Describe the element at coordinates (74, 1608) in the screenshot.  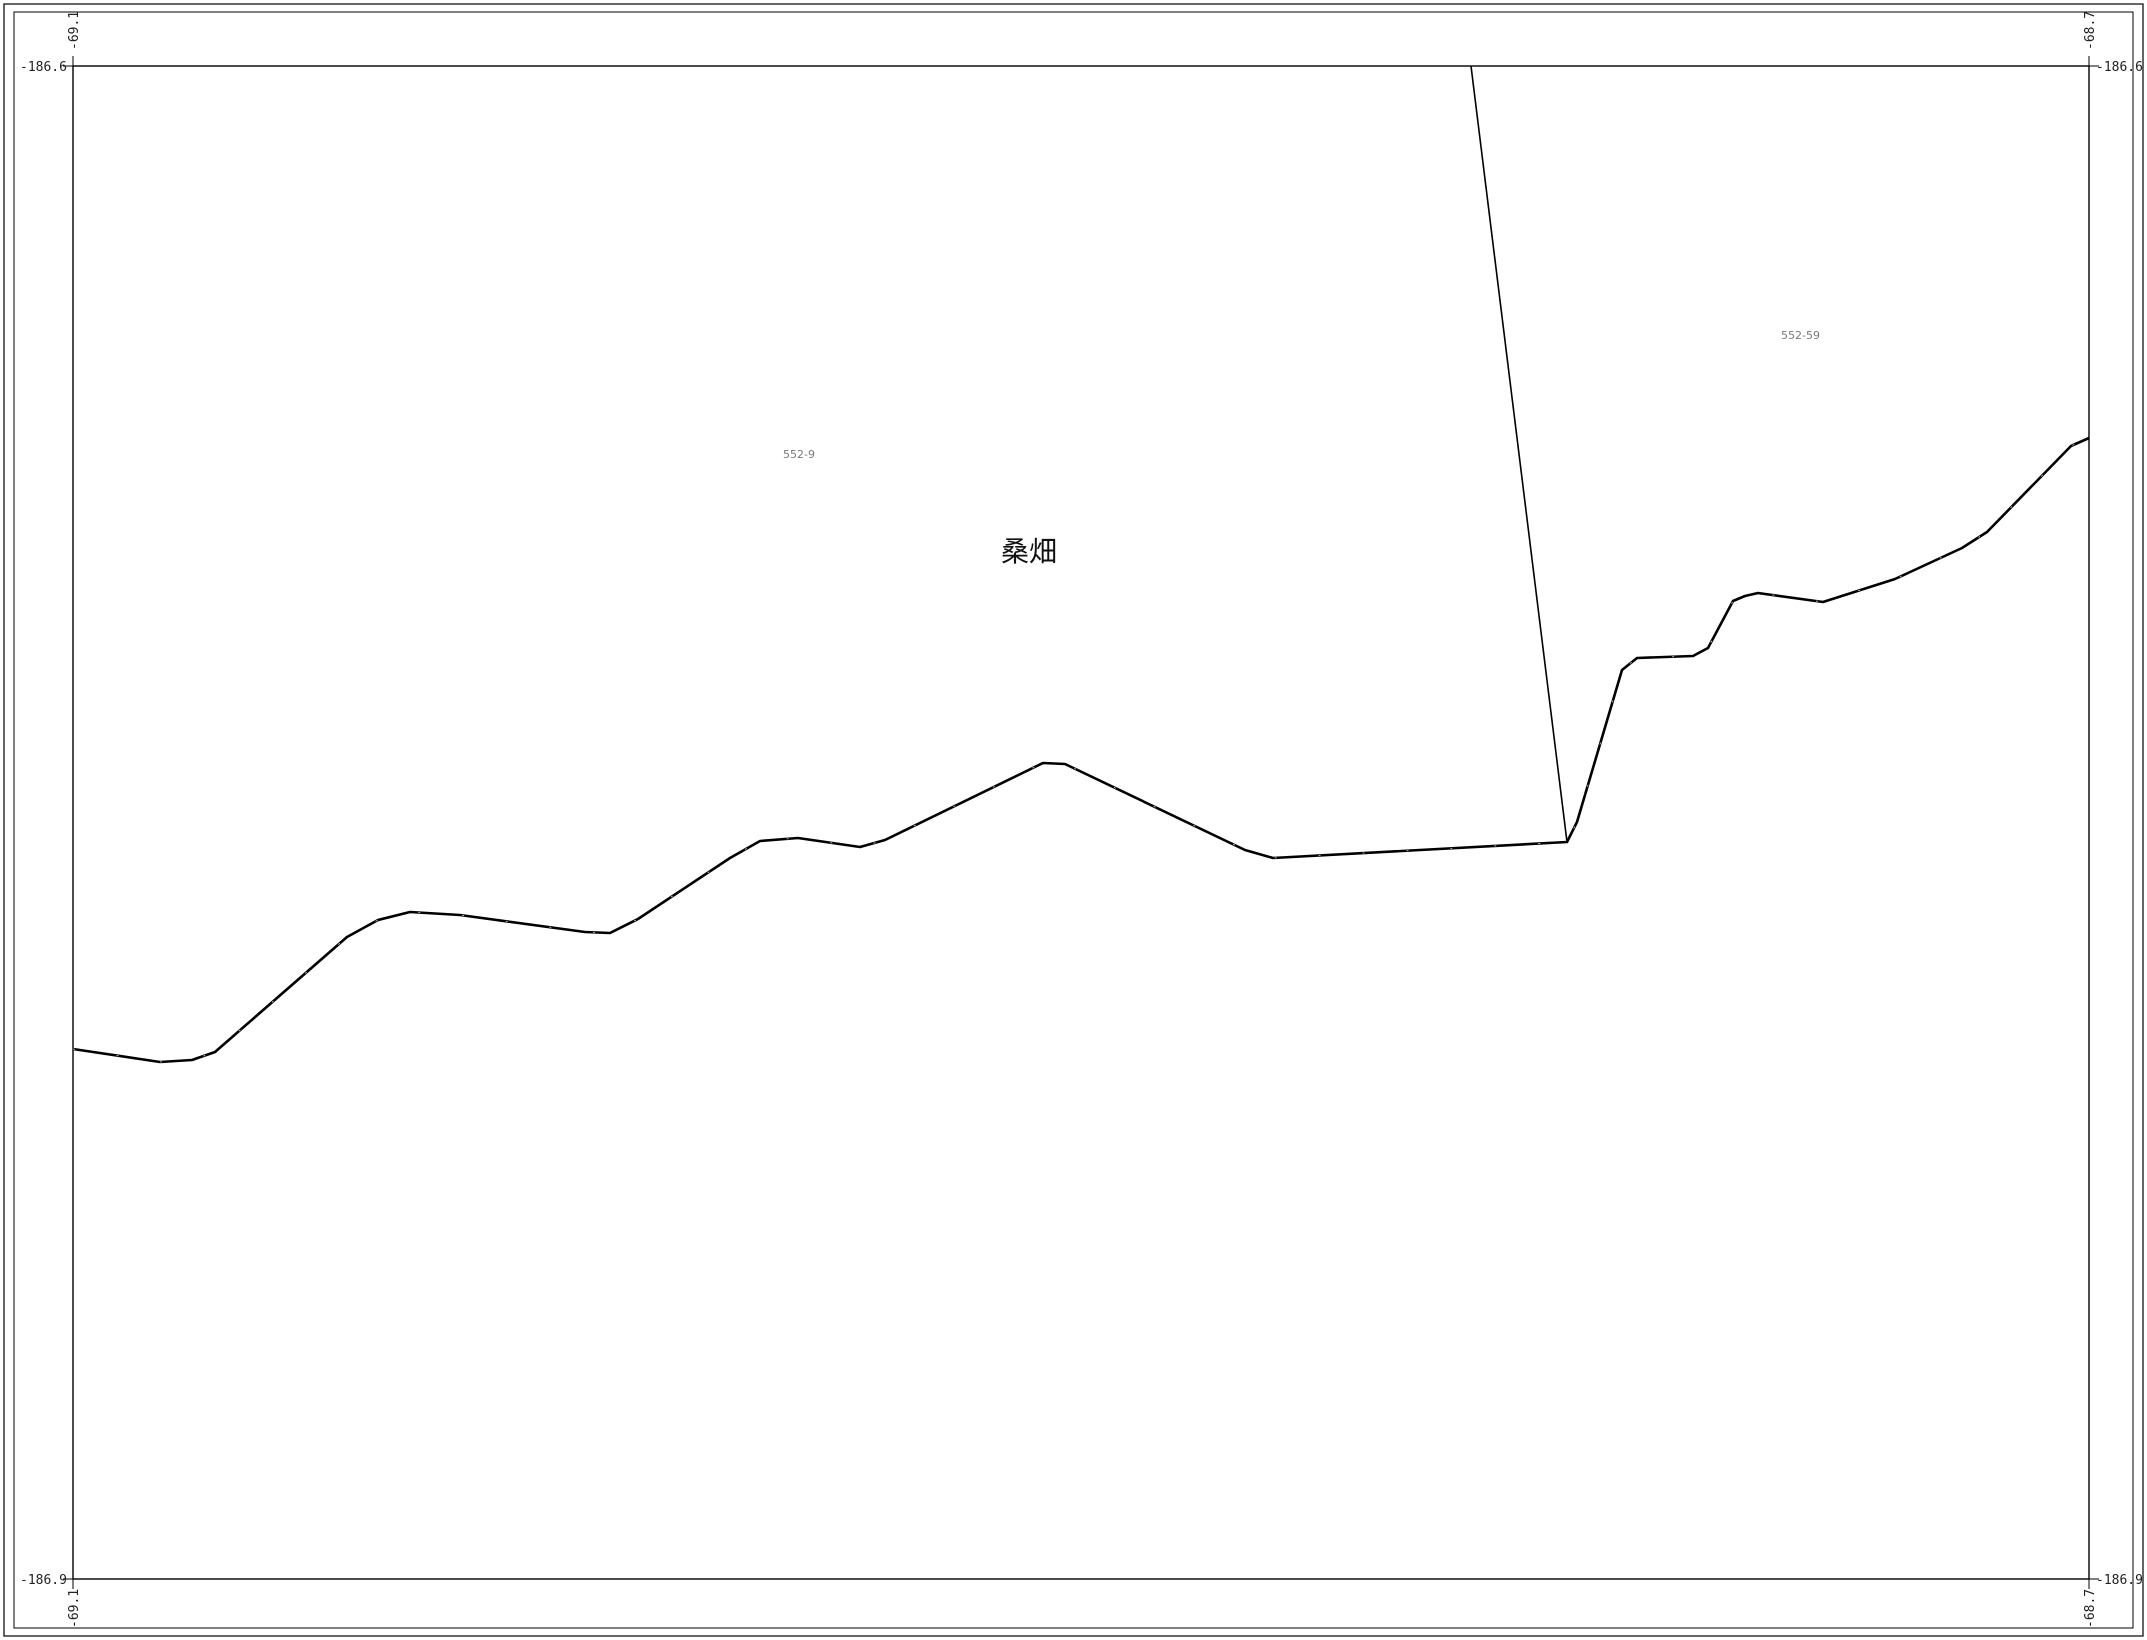
I see `coord-bottom-left-x: -69.1` at that location.